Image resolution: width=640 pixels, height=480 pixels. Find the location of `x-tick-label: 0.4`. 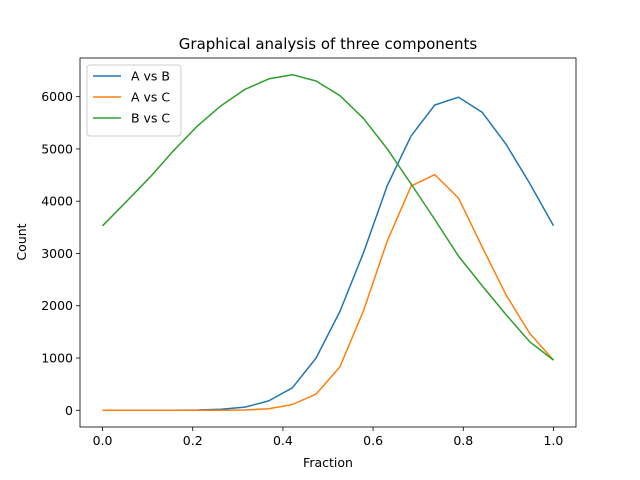

x-tick-label: 0.4 is located at coordinates (283, 440).